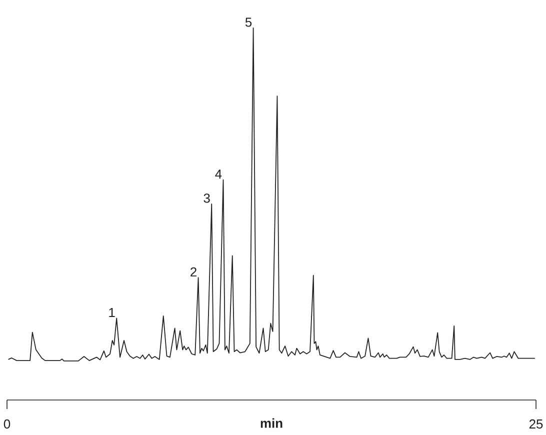 The width and height of the screenshot is (546, 435). What do you see at coordinates (207, 198) in the screenshot?
I see `annotation: 3` at bounding box center [207, 198].